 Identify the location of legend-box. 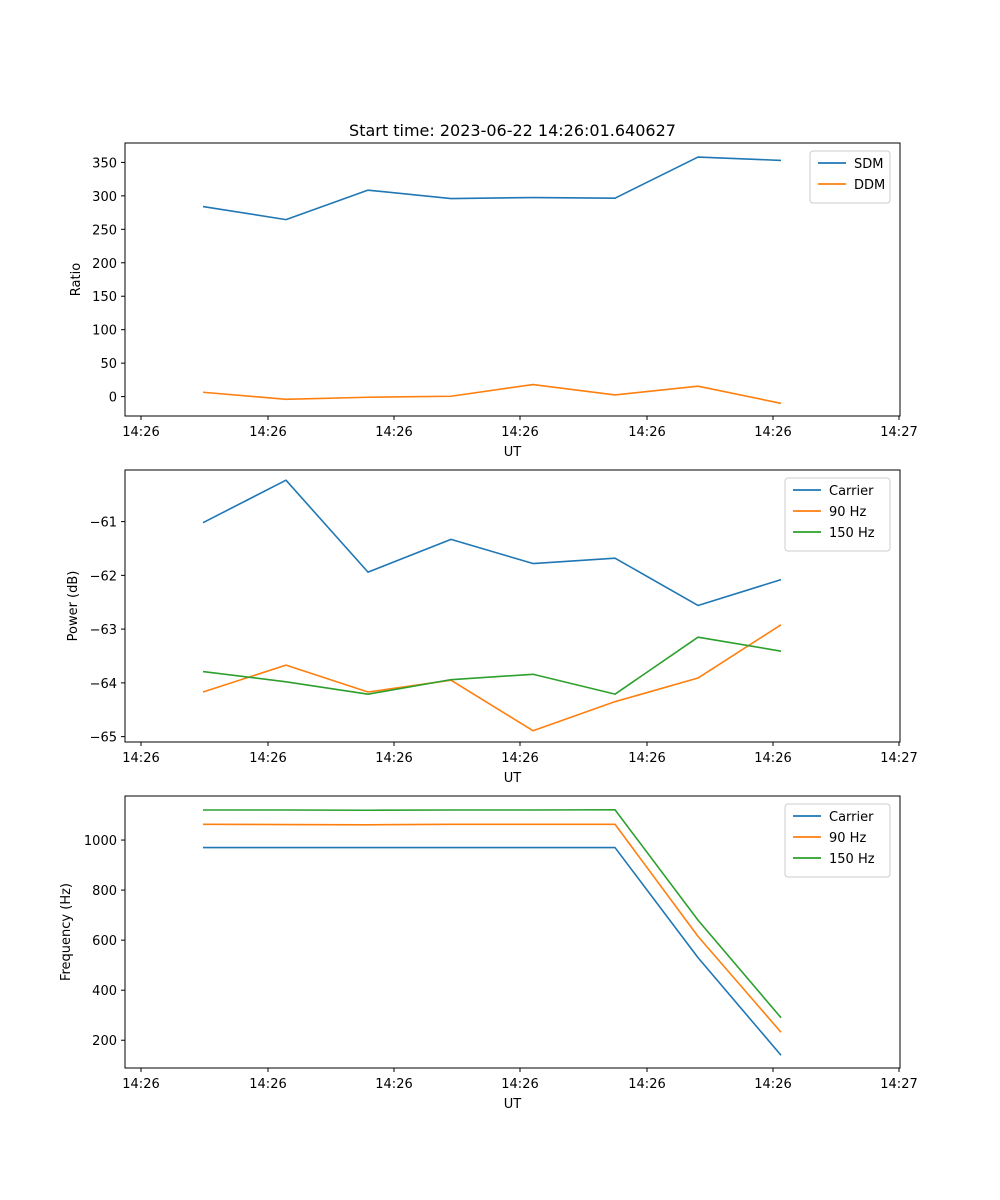
(850, 177).